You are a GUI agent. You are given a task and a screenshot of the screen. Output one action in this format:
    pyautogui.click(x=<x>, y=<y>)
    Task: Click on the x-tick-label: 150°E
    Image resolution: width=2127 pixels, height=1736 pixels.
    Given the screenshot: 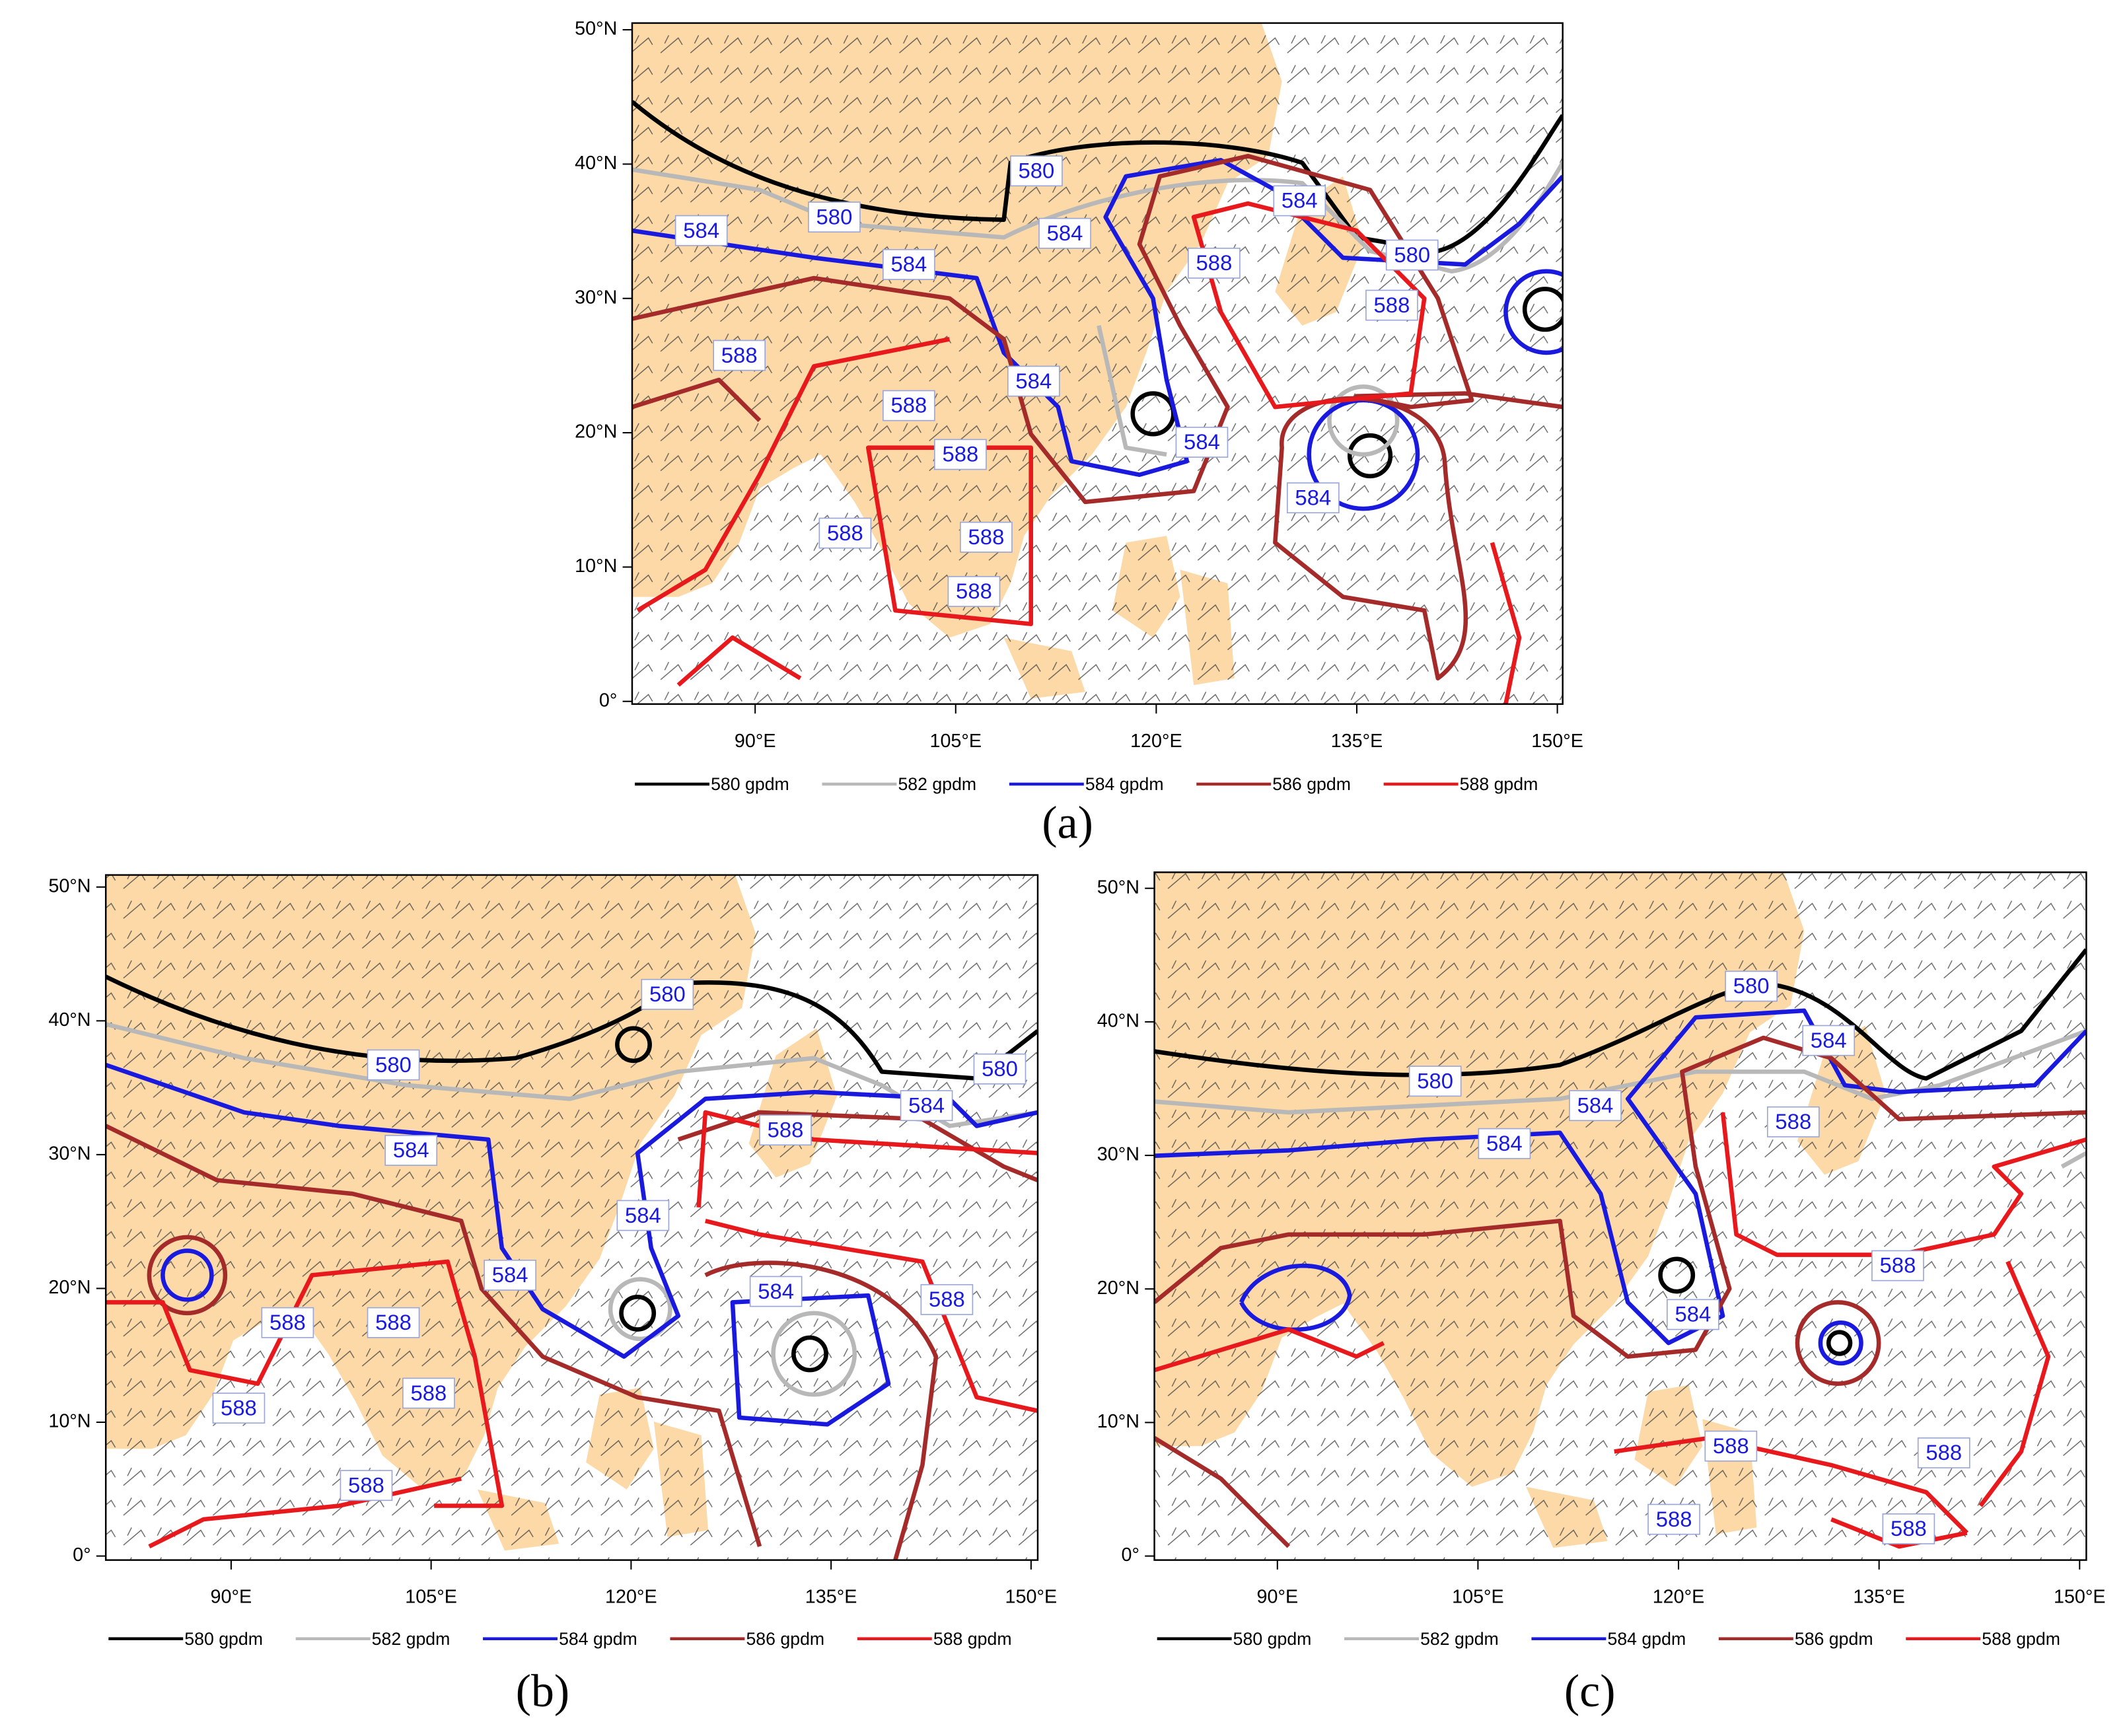 What is the action you would take?
    pyautogui.click(x=1557, y=741)
    